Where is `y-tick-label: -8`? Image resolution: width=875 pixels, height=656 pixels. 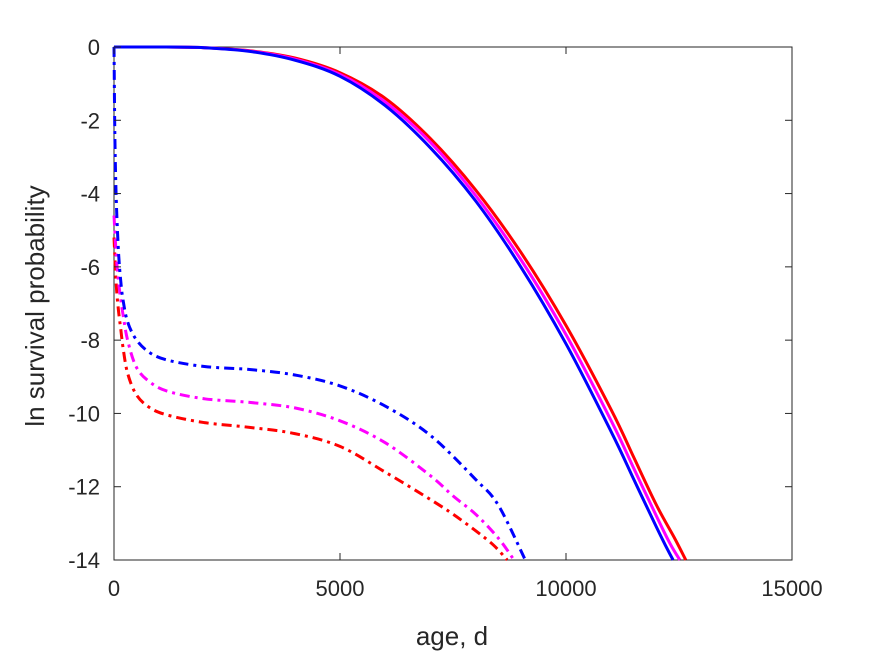 y-tick-label: -8 is located at coordinates (90, 340).